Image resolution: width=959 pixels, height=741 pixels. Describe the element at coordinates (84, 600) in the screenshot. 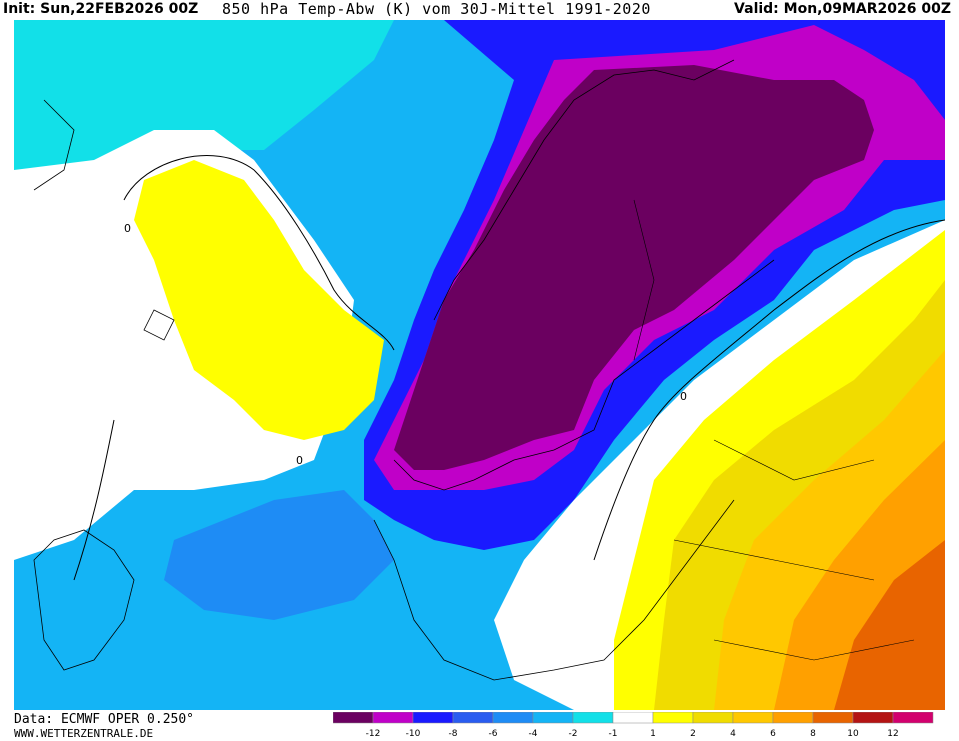

I see `coastline-british-isles` at that location.